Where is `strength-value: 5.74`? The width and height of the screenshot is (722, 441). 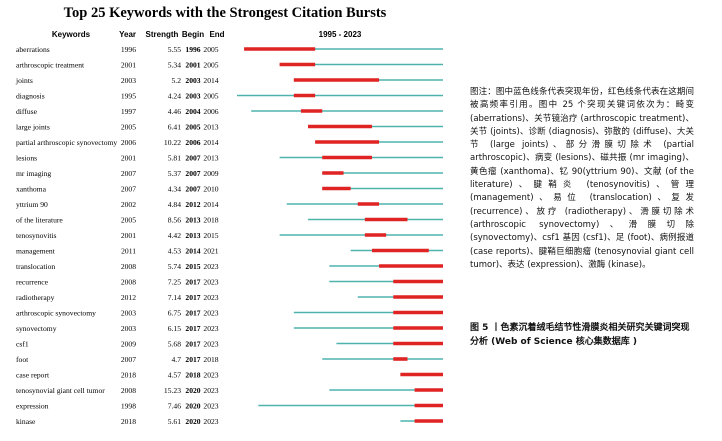 strength-value: 5.74 is located at coordinates (174, 266).